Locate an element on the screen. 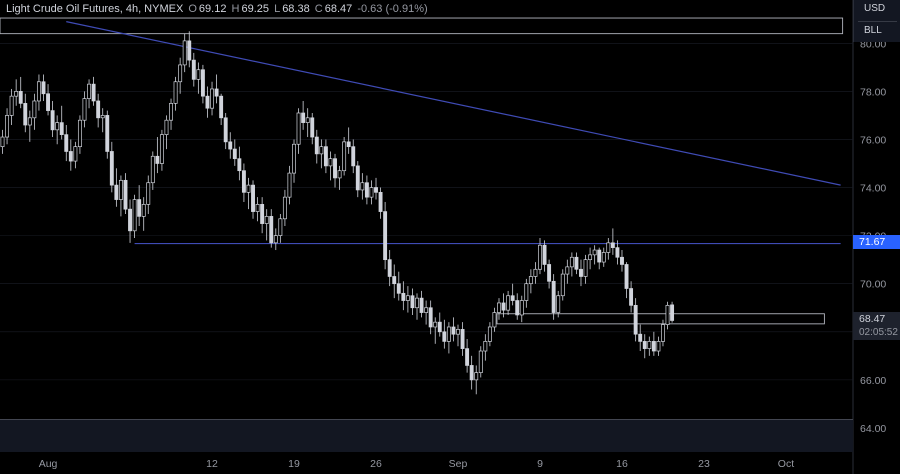 This screenshot has height=474, width=900. last-price-tag: 68.47 02:05:52 is located at coordinates (876, 326).